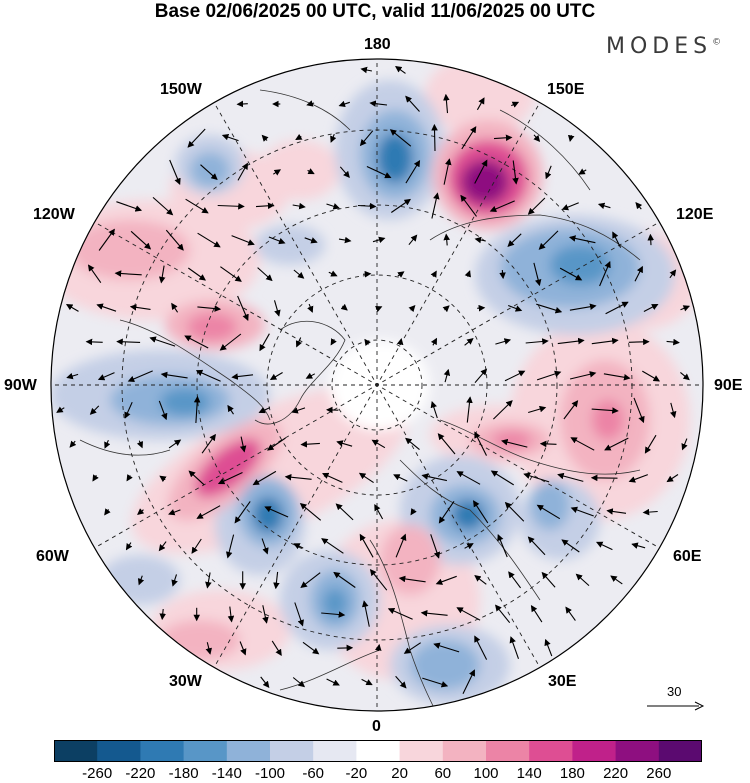 The width and height of the screenshot is (750, 783). I want to click on lon-label-60w: 60W, so click(52, 556).